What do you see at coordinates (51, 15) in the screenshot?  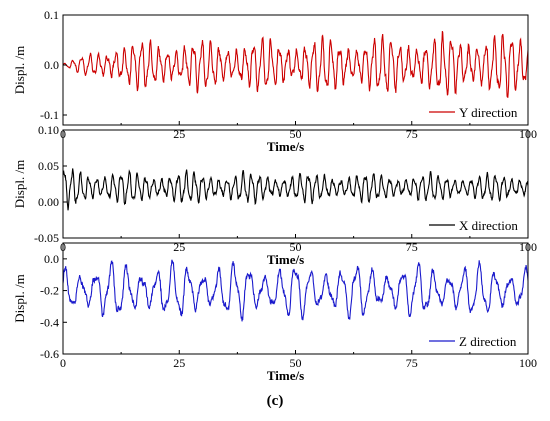 I see `y-tick-label-y: 0.1` at bounding box center [51, 15].